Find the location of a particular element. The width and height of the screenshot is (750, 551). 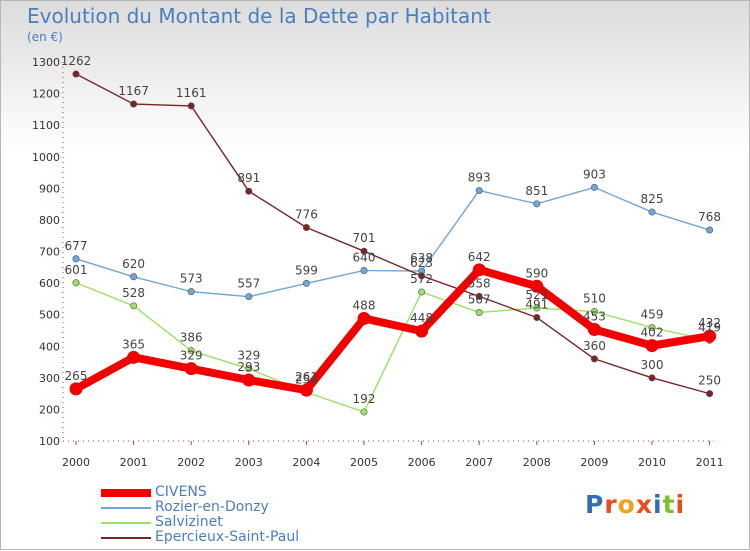

logo-letter: o is located at coordinates (626, 504).